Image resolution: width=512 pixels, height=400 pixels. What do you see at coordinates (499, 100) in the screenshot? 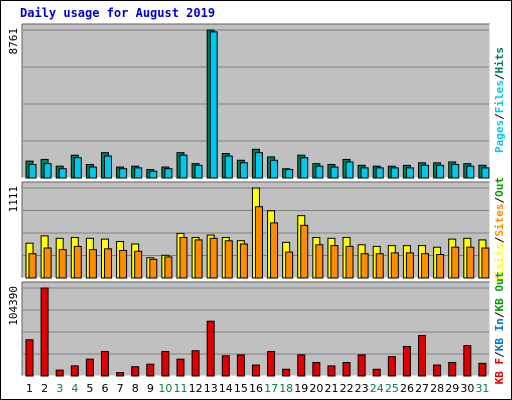
I see `pages-files-hits-legend: Pages/Files/Hits` at bounding box center [499, 100].